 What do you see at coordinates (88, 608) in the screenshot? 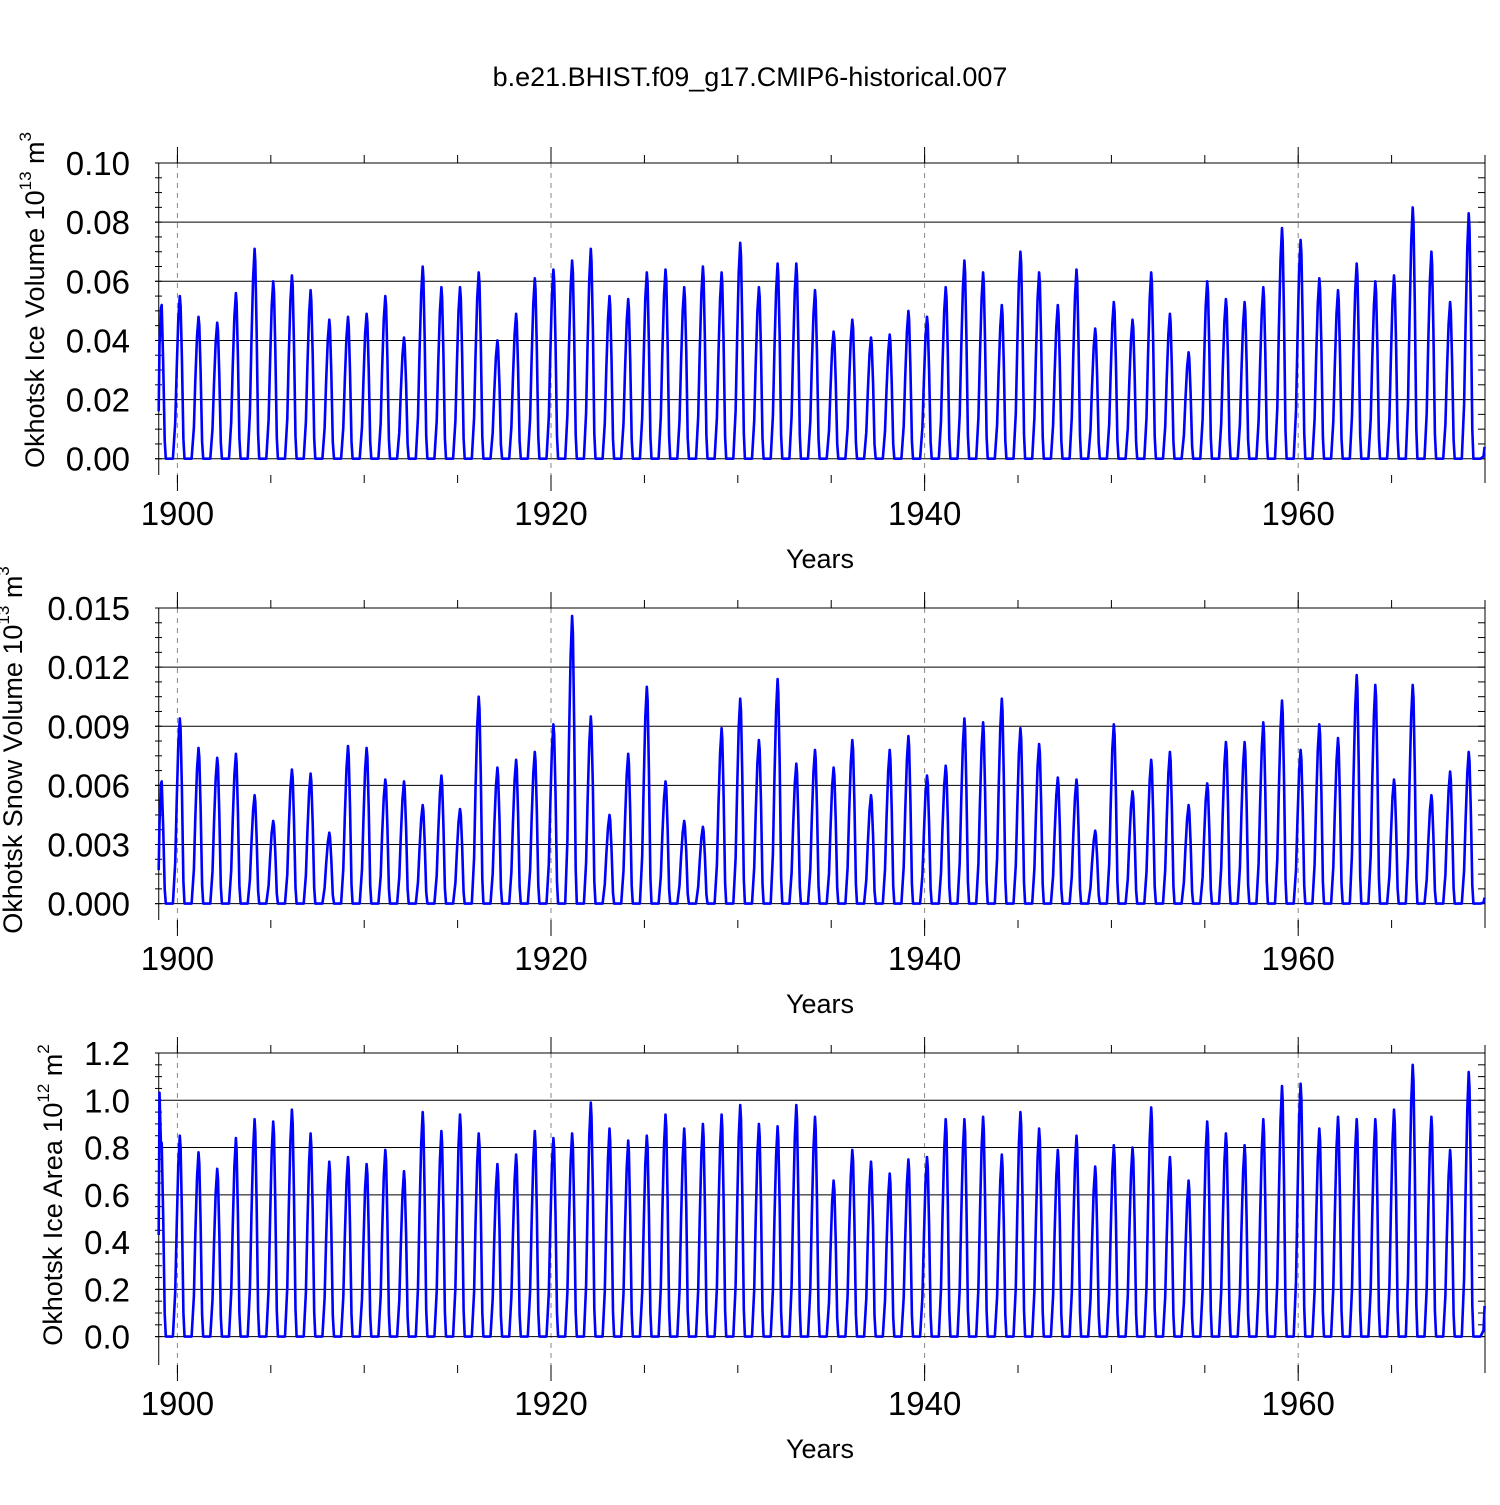
I see `y-tick-label: 0.015` at bounding box center [88, 608].